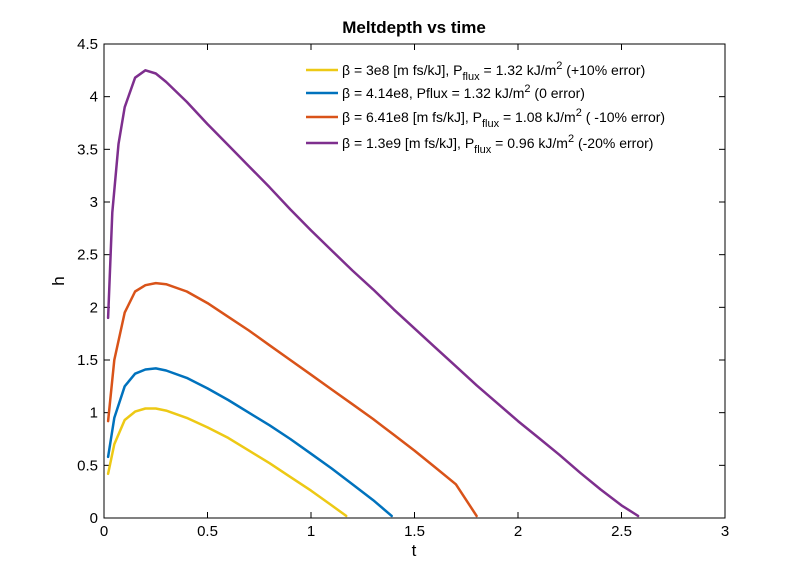 Image resolution: width=802 pixels, height=583 pixels. What do you see at coordinates (94, 413) in the screenshot?
I see `y-tick-label: 1` at bounding box center [94, 413].